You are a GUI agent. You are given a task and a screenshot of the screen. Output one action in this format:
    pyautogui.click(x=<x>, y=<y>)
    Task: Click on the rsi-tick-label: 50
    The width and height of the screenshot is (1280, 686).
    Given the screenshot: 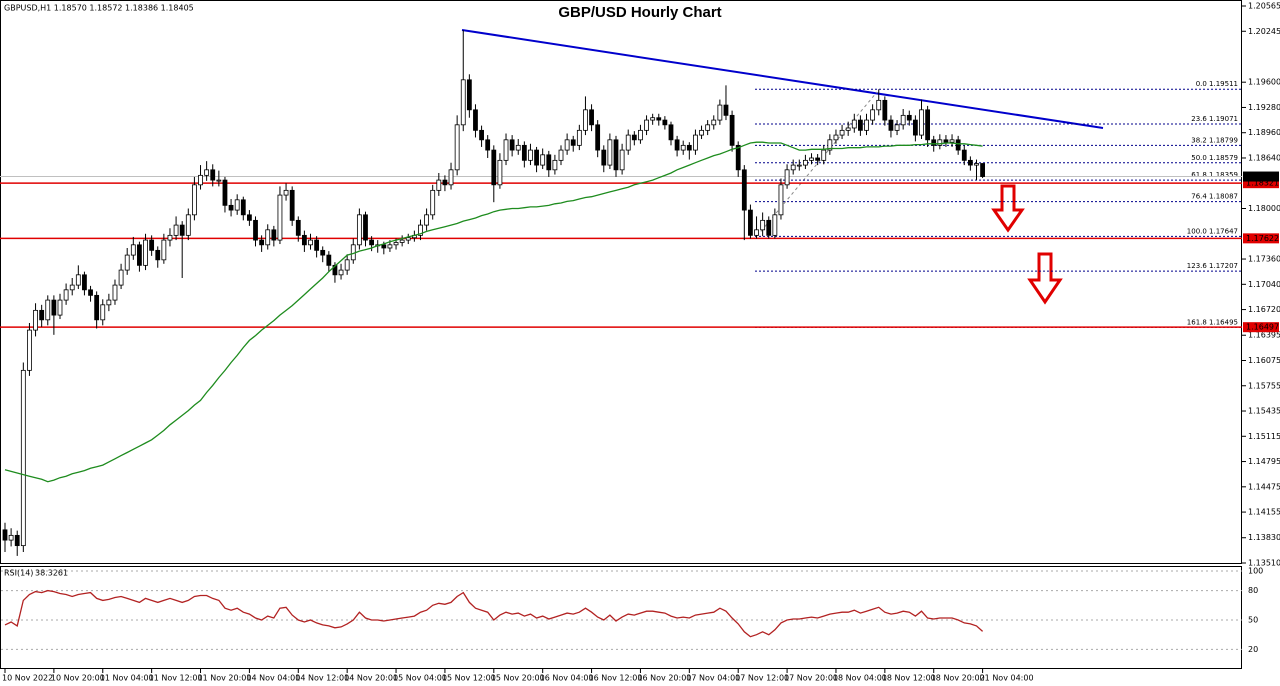 What is the action you would take?
    pyautogui.click(x=1253, y=620)
    